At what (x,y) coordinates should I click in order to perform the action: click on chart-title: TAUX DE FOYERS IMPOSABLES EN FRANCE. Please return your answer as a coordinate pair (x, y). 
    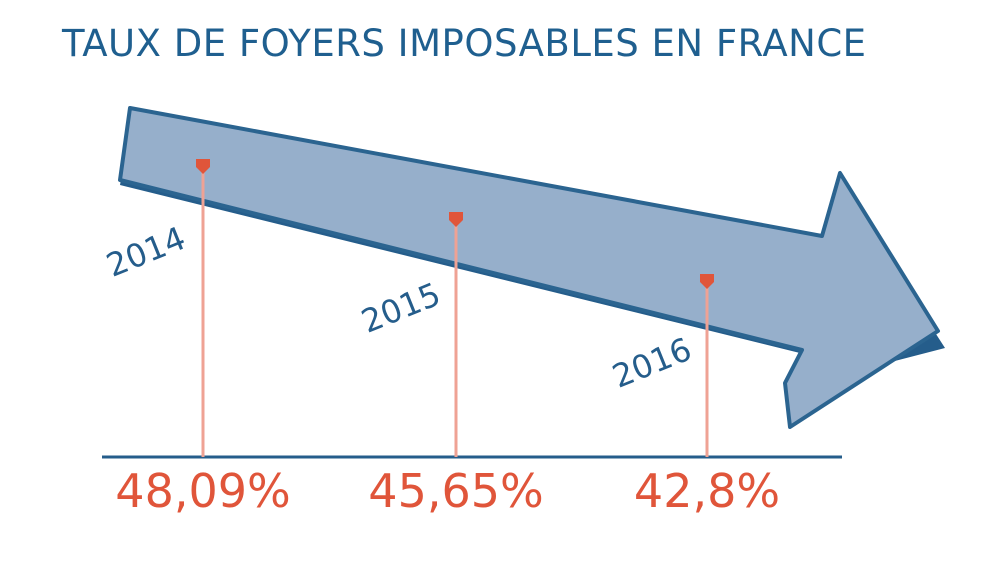
    Looking at the image, I should click on (464, 43).